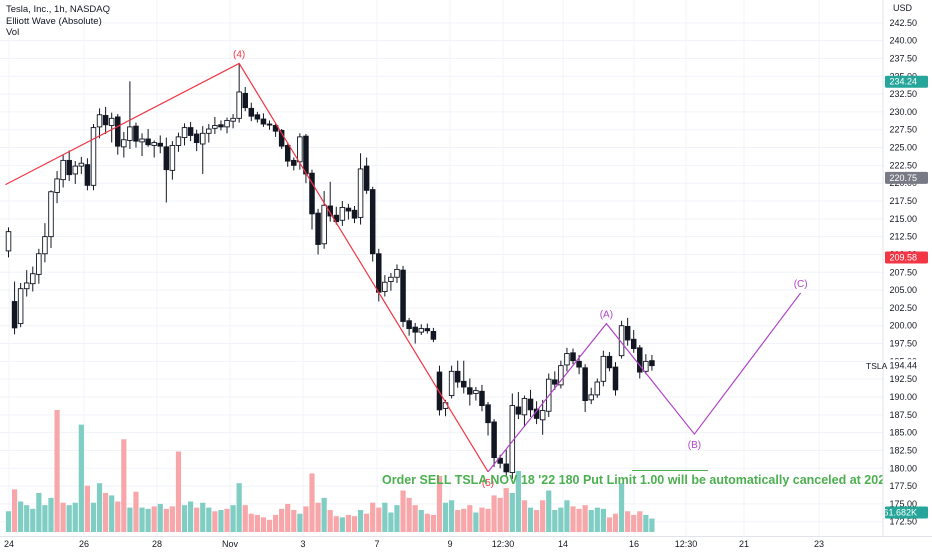 The width and height of the screenshot is (932, 555). What do you see at coordinates (903, 326) in the screenshot?
I see `price-tick-label: 200.00` at bounding box center [903, 326].